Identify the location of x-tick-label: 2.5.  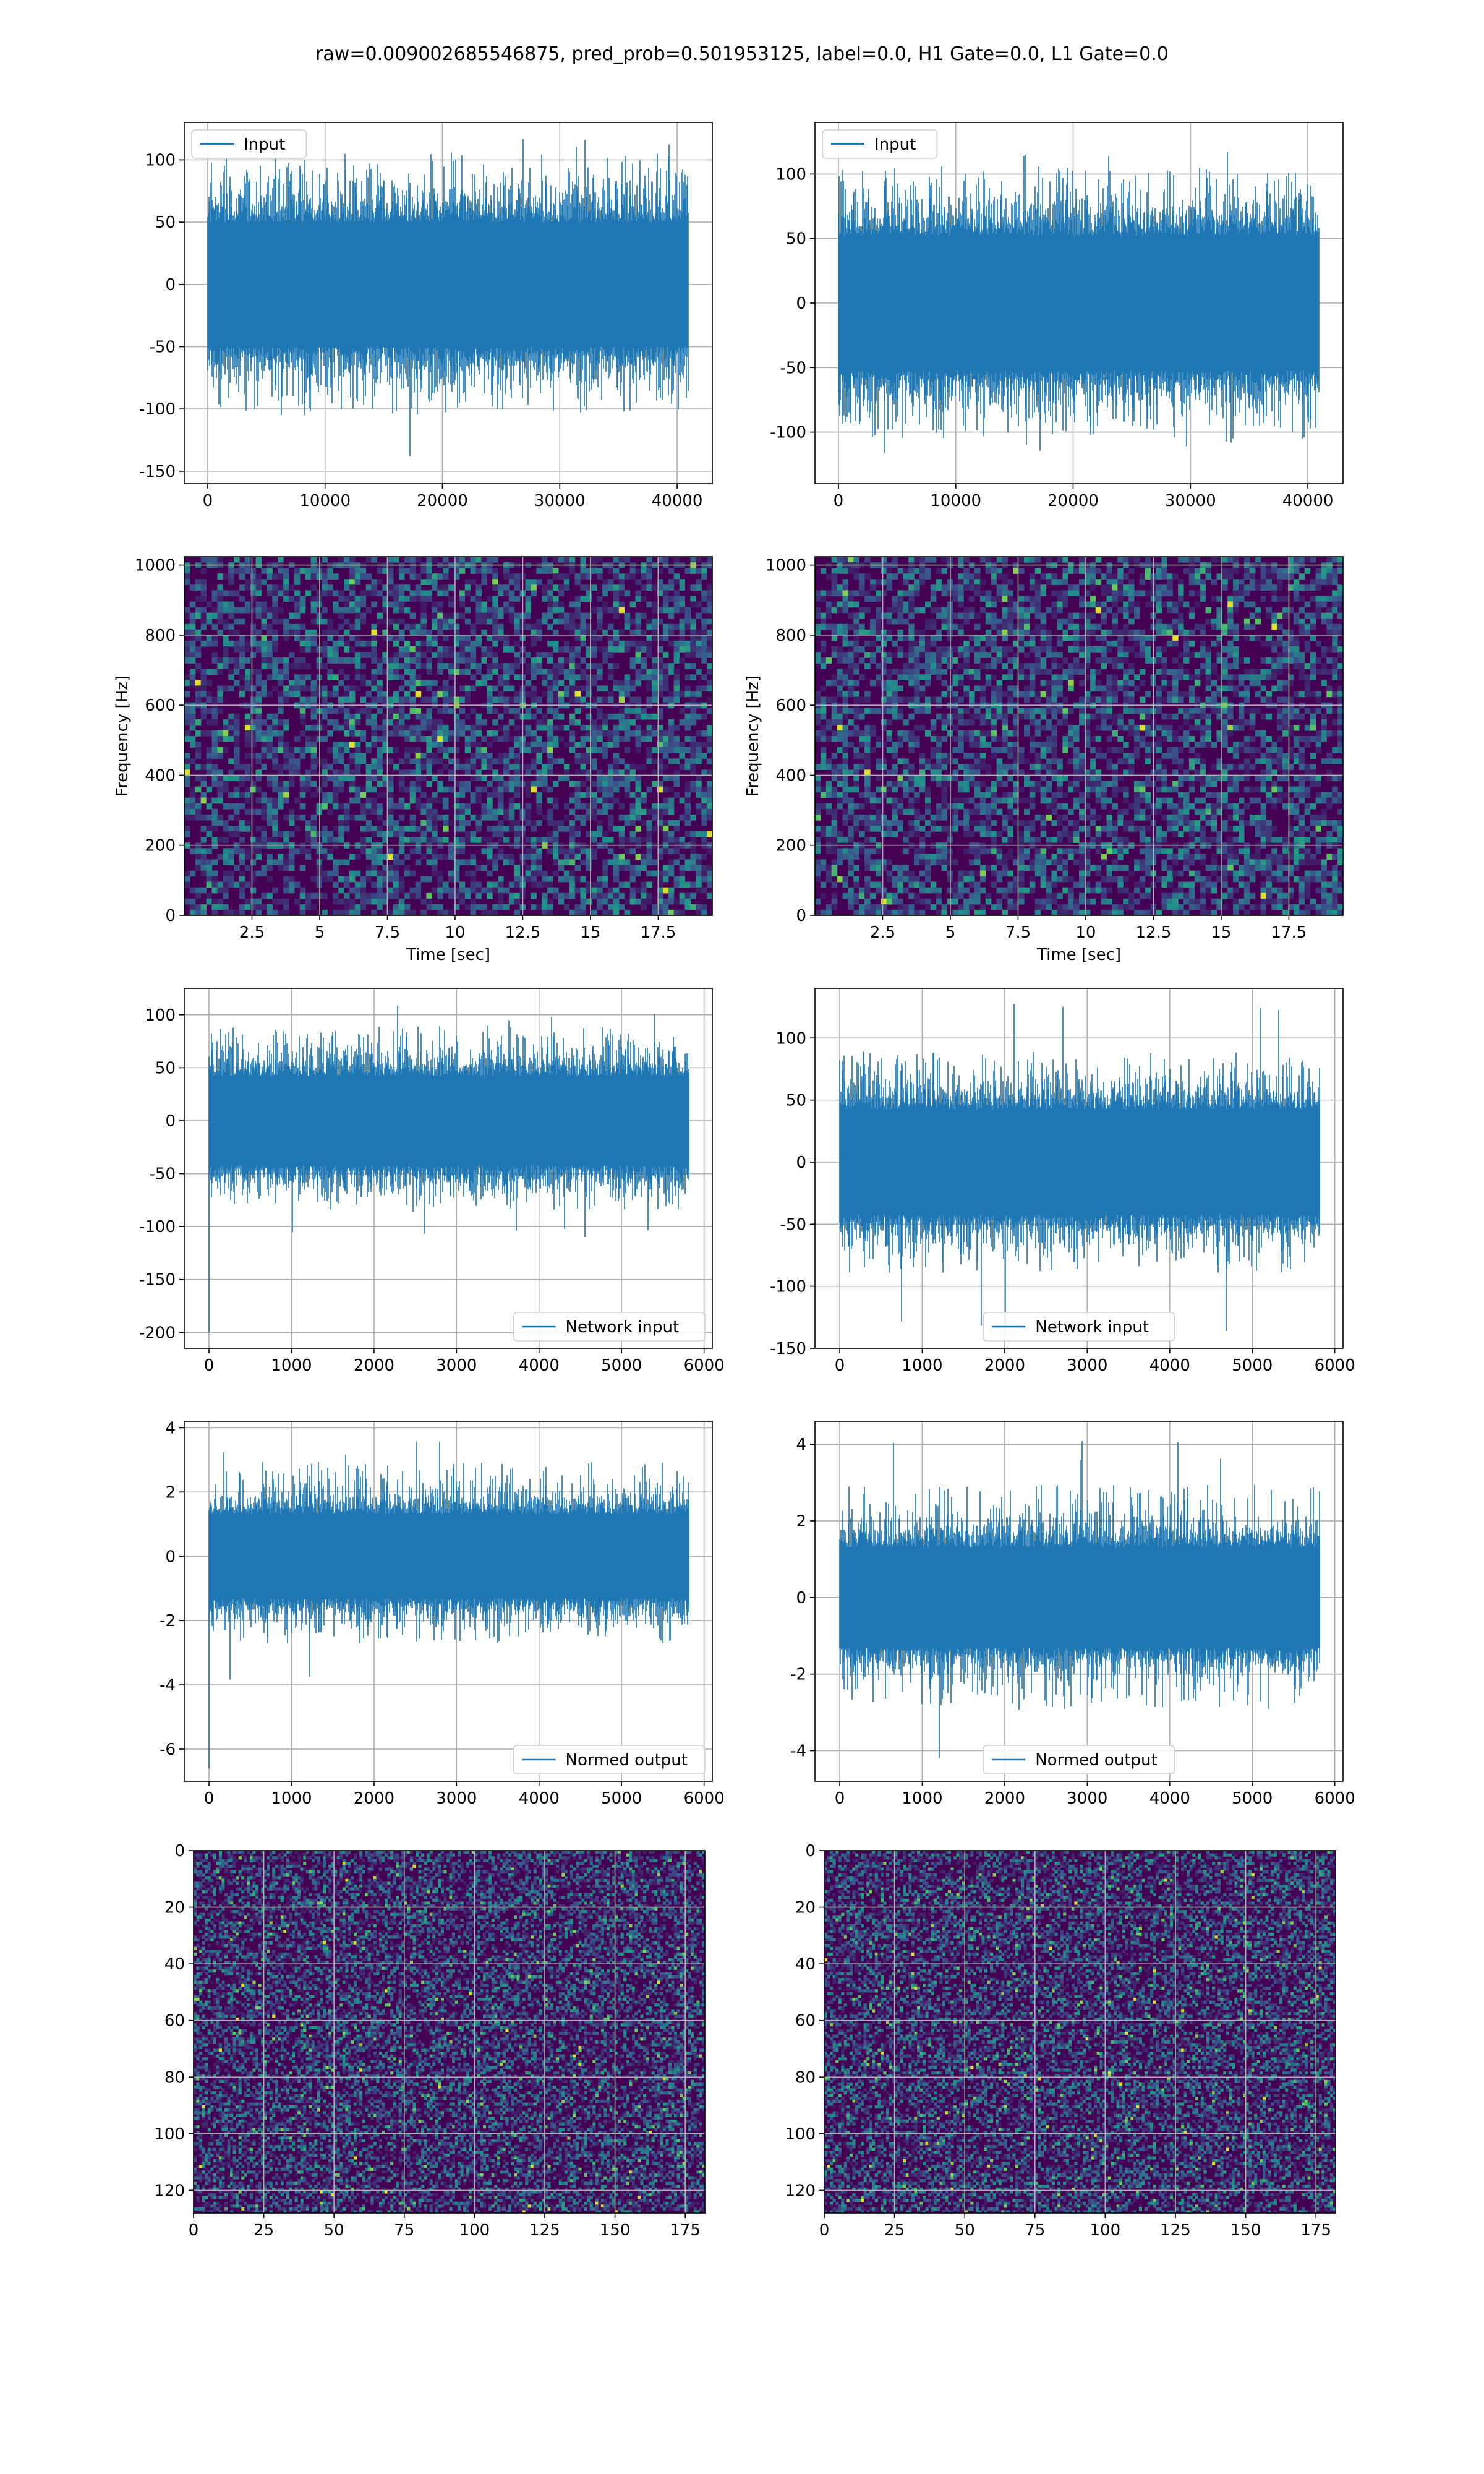
(252, 932).